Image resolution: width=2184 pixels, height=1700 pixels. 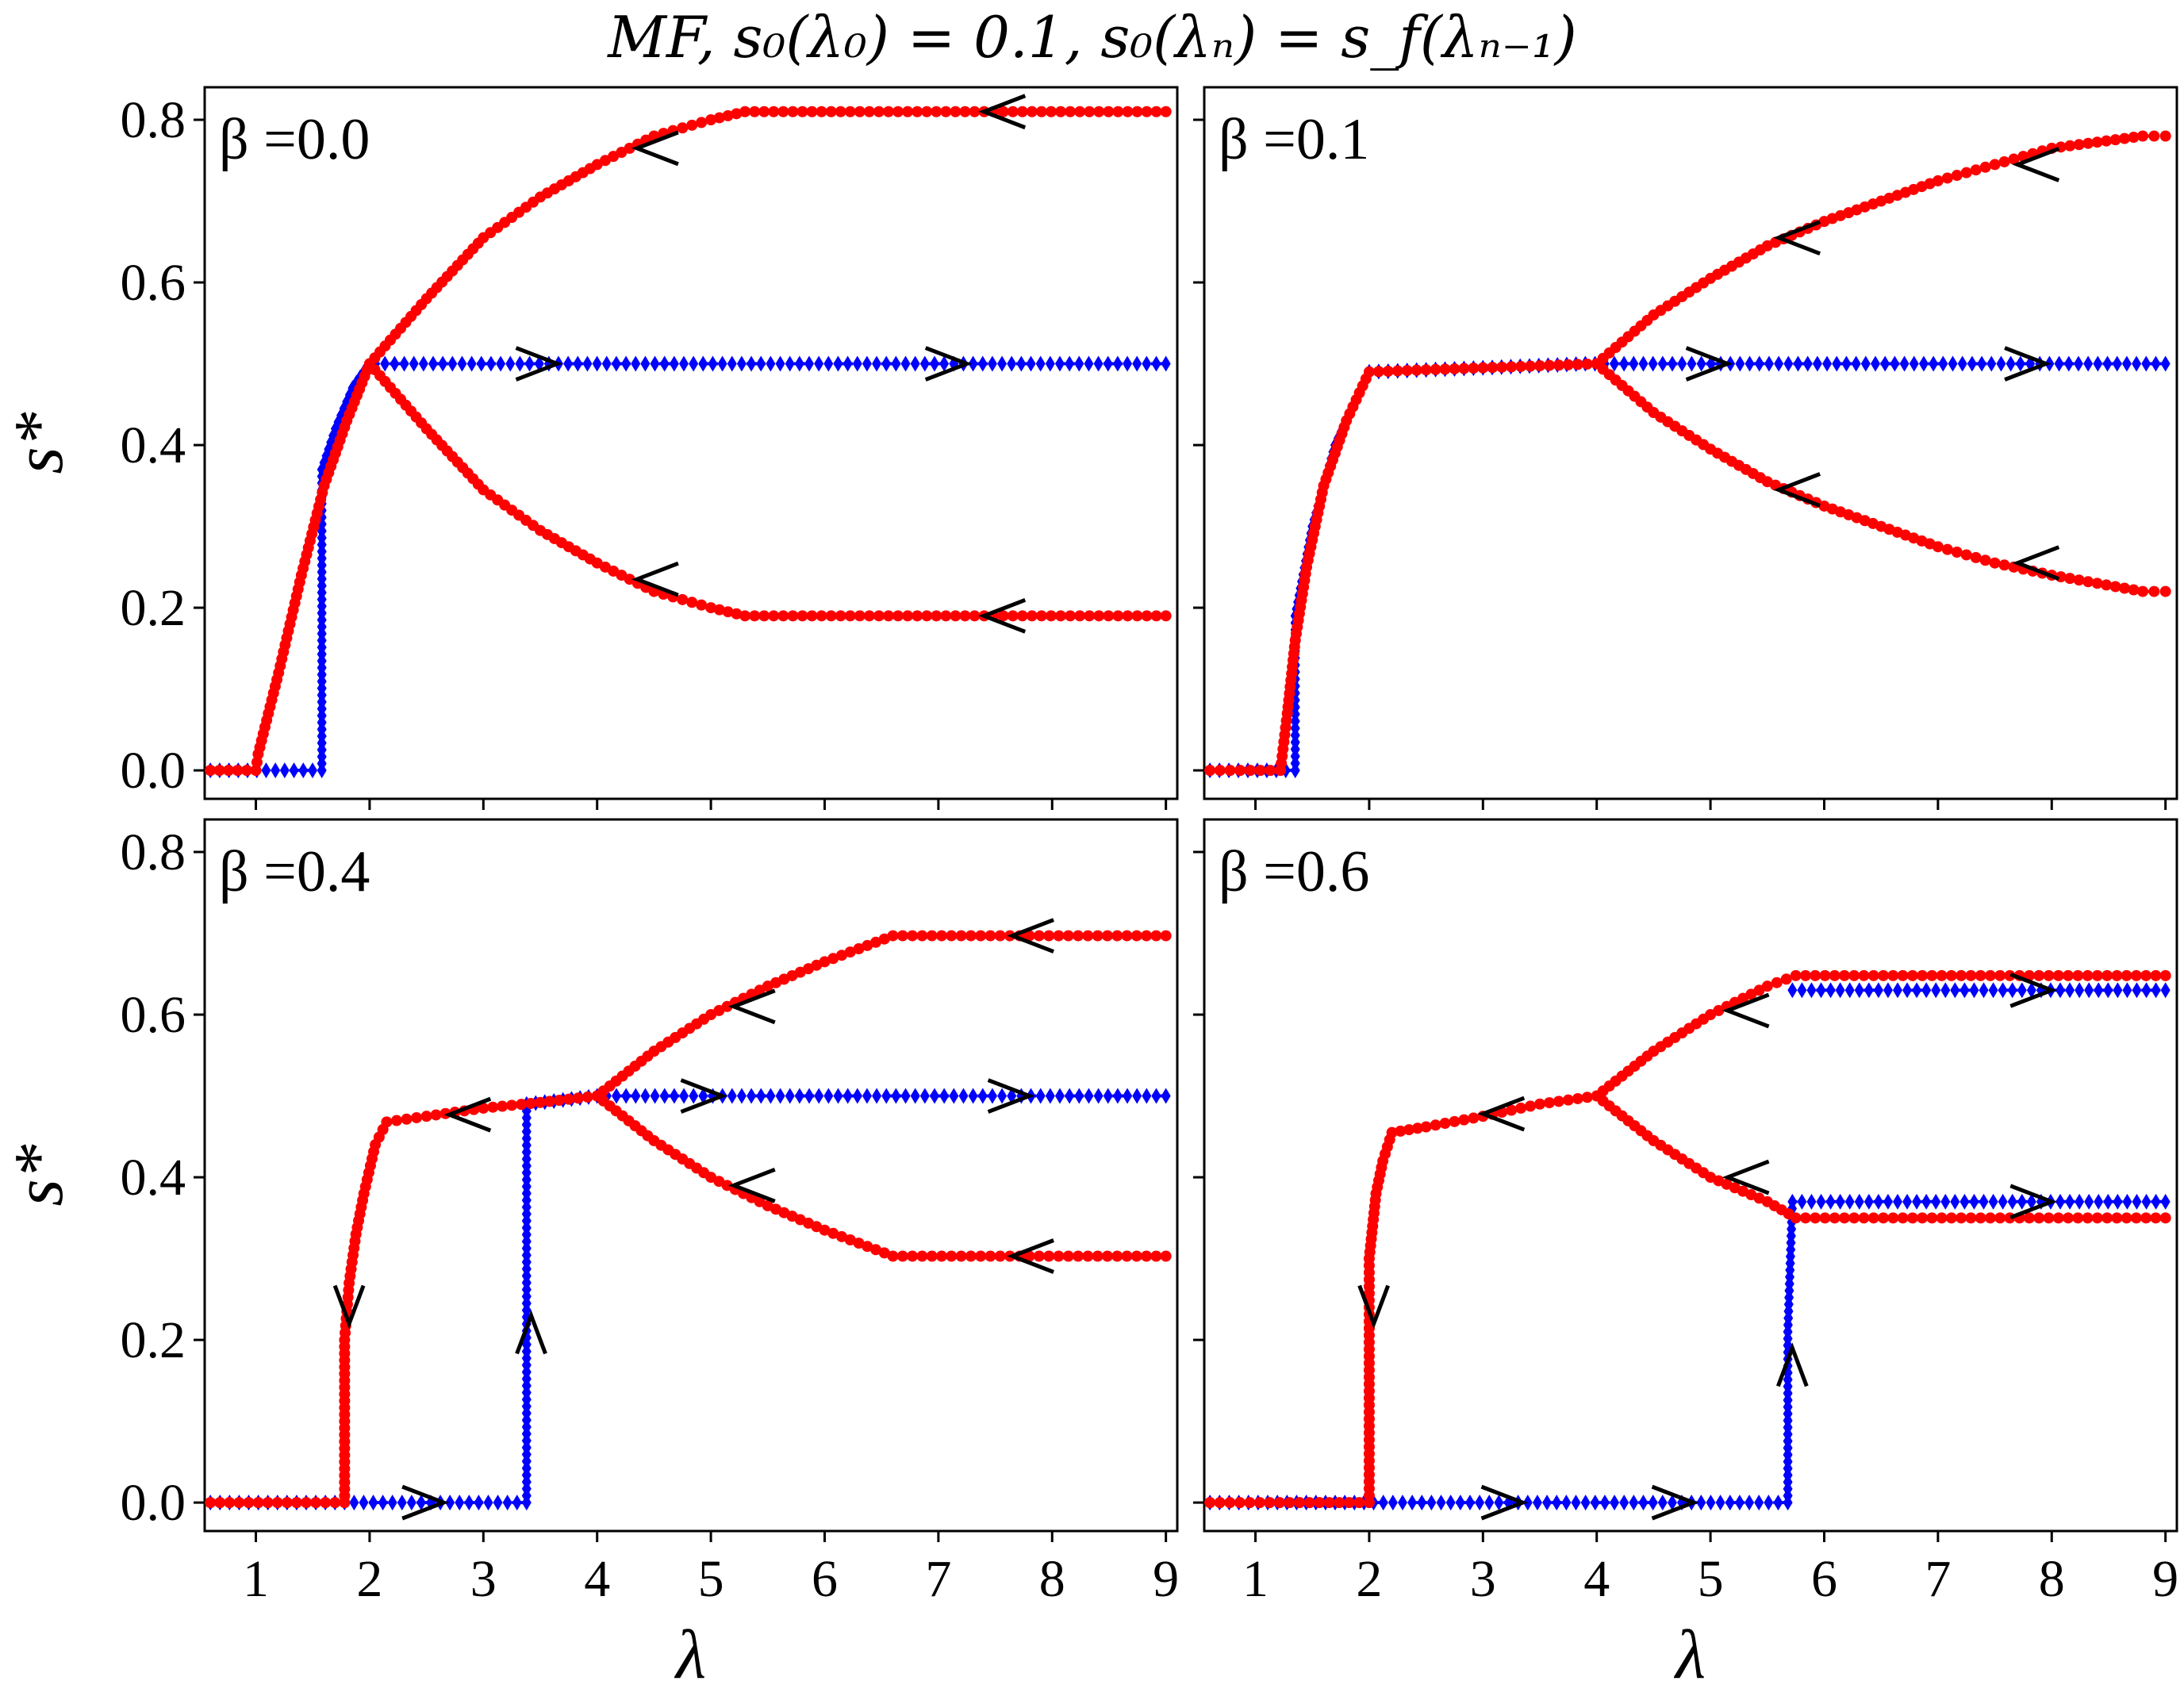 I want to click on panel-label: β =0.0, so click(x=294, y=139).